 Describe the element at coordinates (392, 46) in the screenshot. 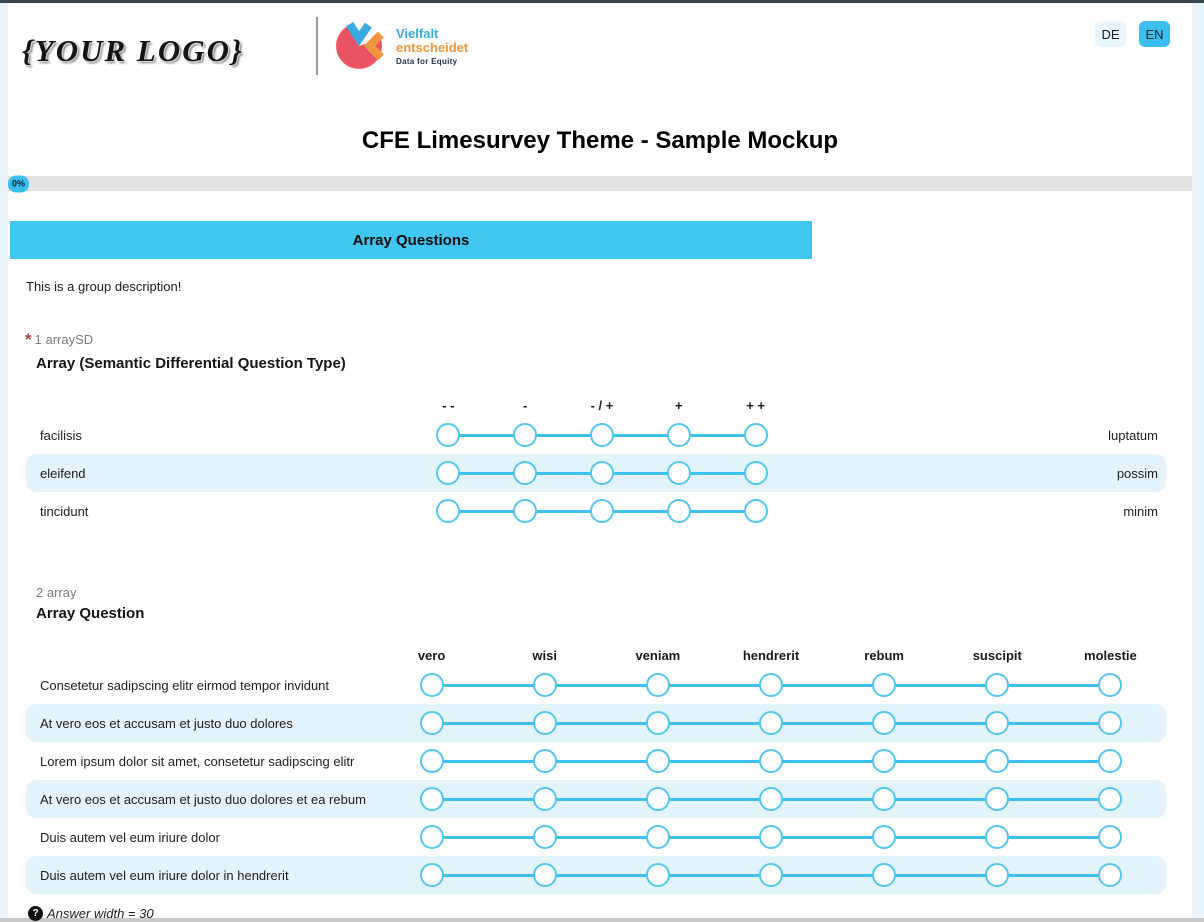

I see `brand-logo: Vielfalt entscheidet Data for Equity` at that location.